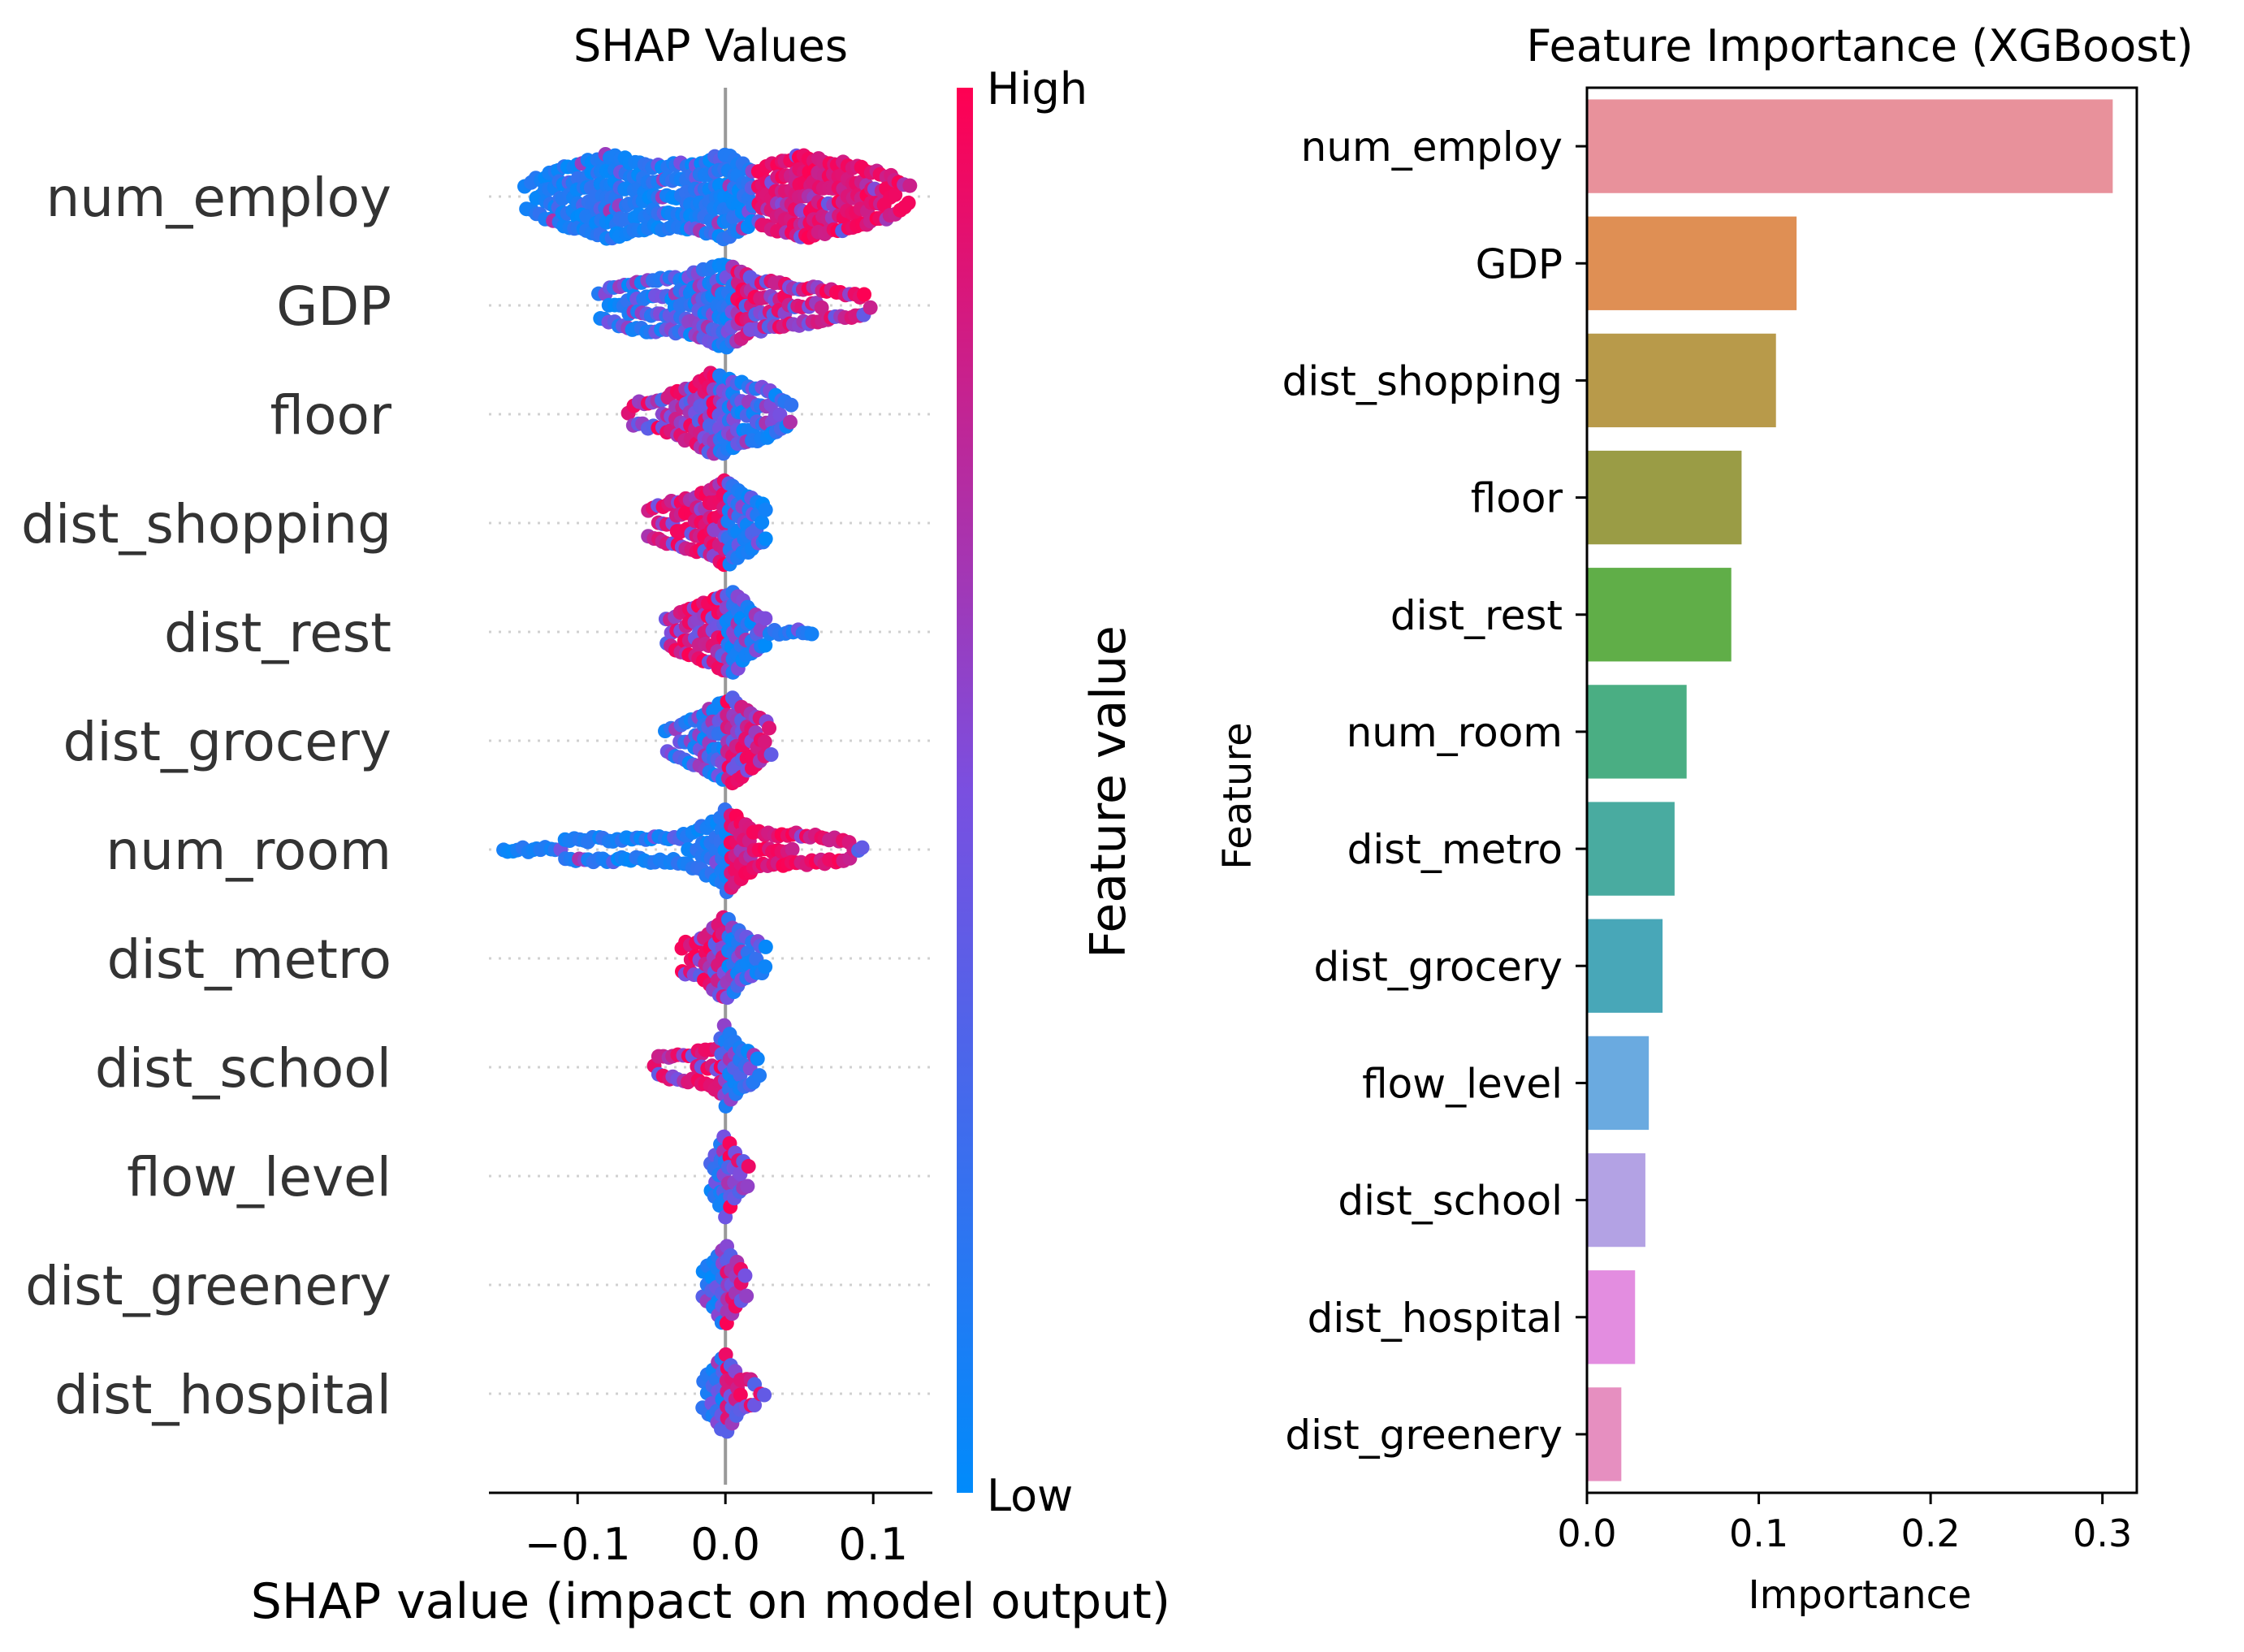 The height and width of the screenshot is (1652, 2244). What do you see at coordinates (710, 1601) in the screenshot?
I see `shap-x-axis-label: SHAP value (impact on model output)` at bounding box center [710, 1601].